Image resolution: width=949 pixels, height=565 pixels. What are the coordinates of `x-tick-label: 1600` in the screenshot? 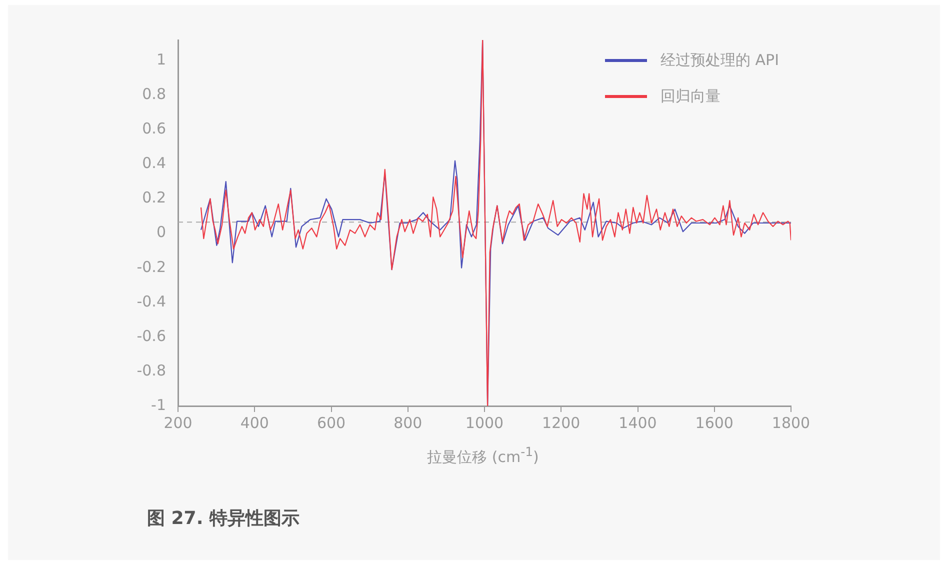 It's located at (714, 423).